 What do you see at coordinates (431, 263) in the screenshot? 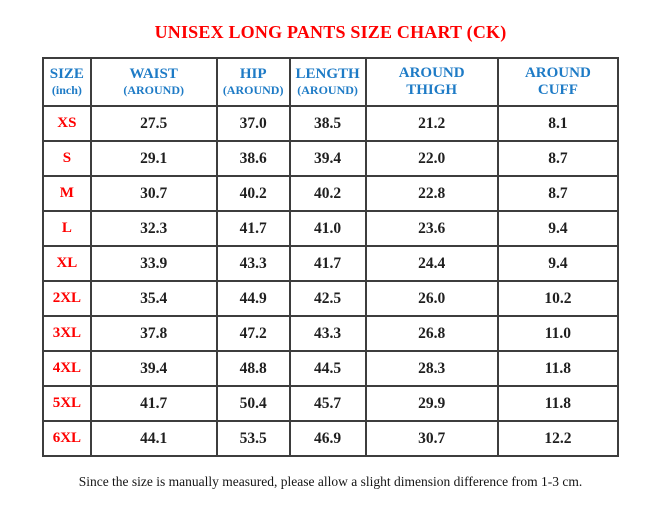
I see `value-cell: 24.4` at bounding box center [431, 263].